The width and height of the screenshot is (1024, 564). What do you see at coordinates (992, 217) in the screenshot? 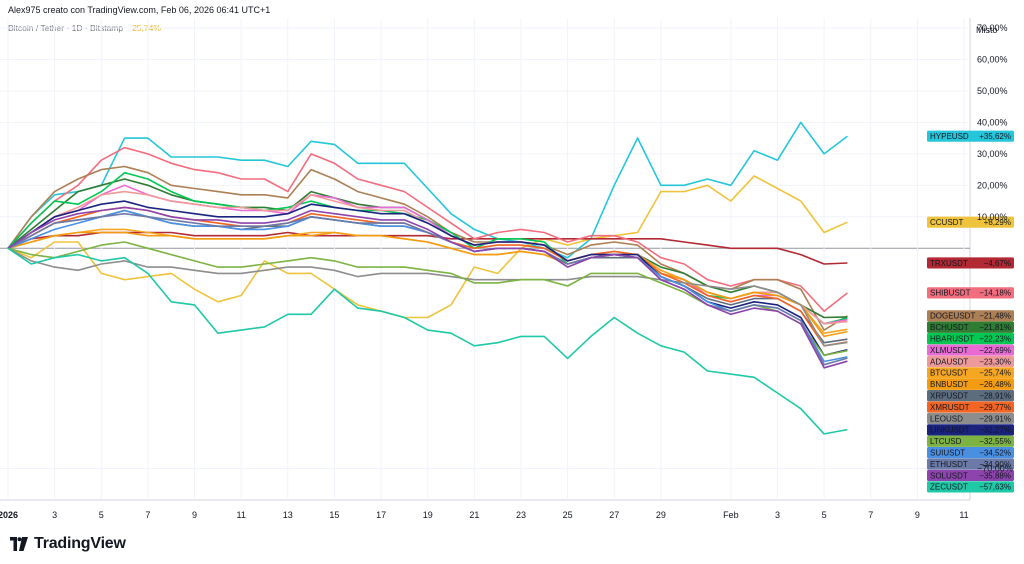
I see `y-tick-label: 10,00%` at bounding box center [992, 217].